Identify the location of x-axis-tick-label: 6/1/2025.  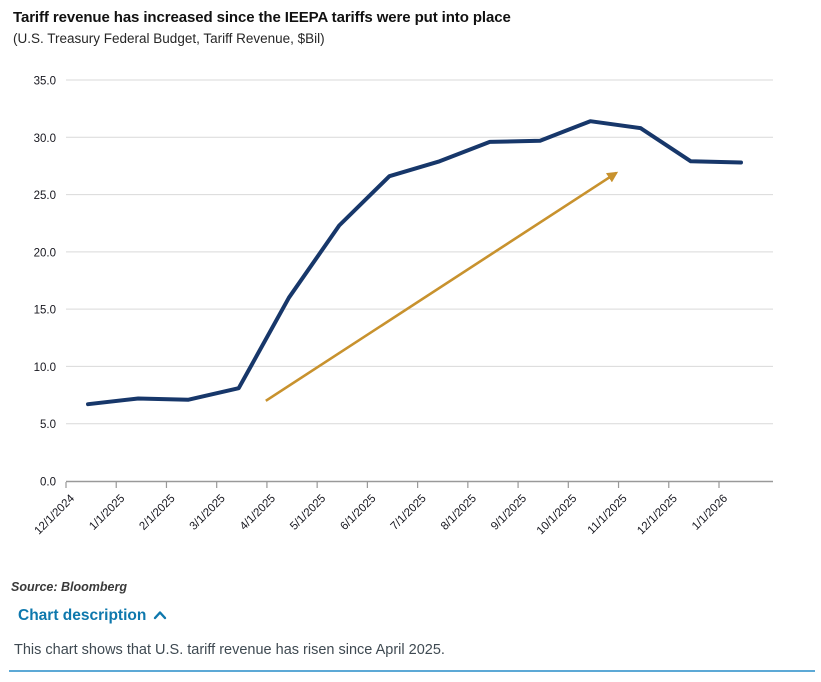
(358, 513).